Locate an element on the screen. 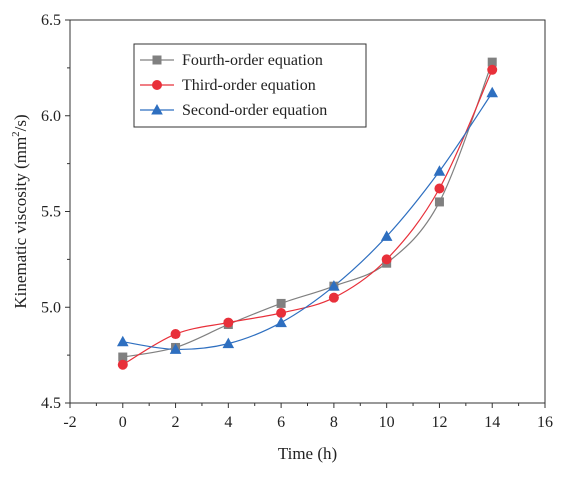 This screenshot has height=478, width=587. y-tick-label: 6.0 is located at coordinates (51, 116).